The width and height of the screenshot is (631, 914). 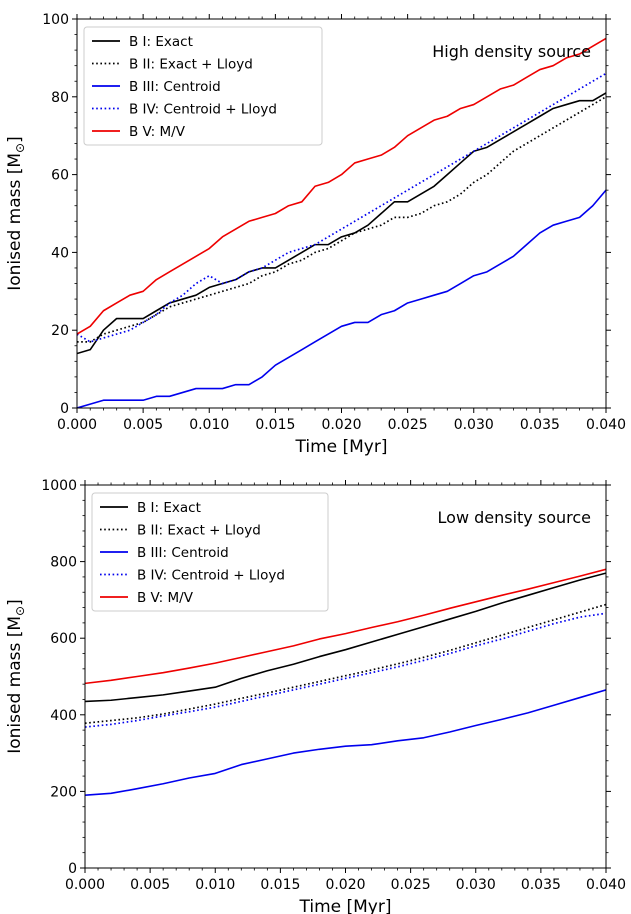 What do you see at coordinates (60, 98) in the screenshot?
I see `y-tick-label: 80` at bounding box center [60, 98].